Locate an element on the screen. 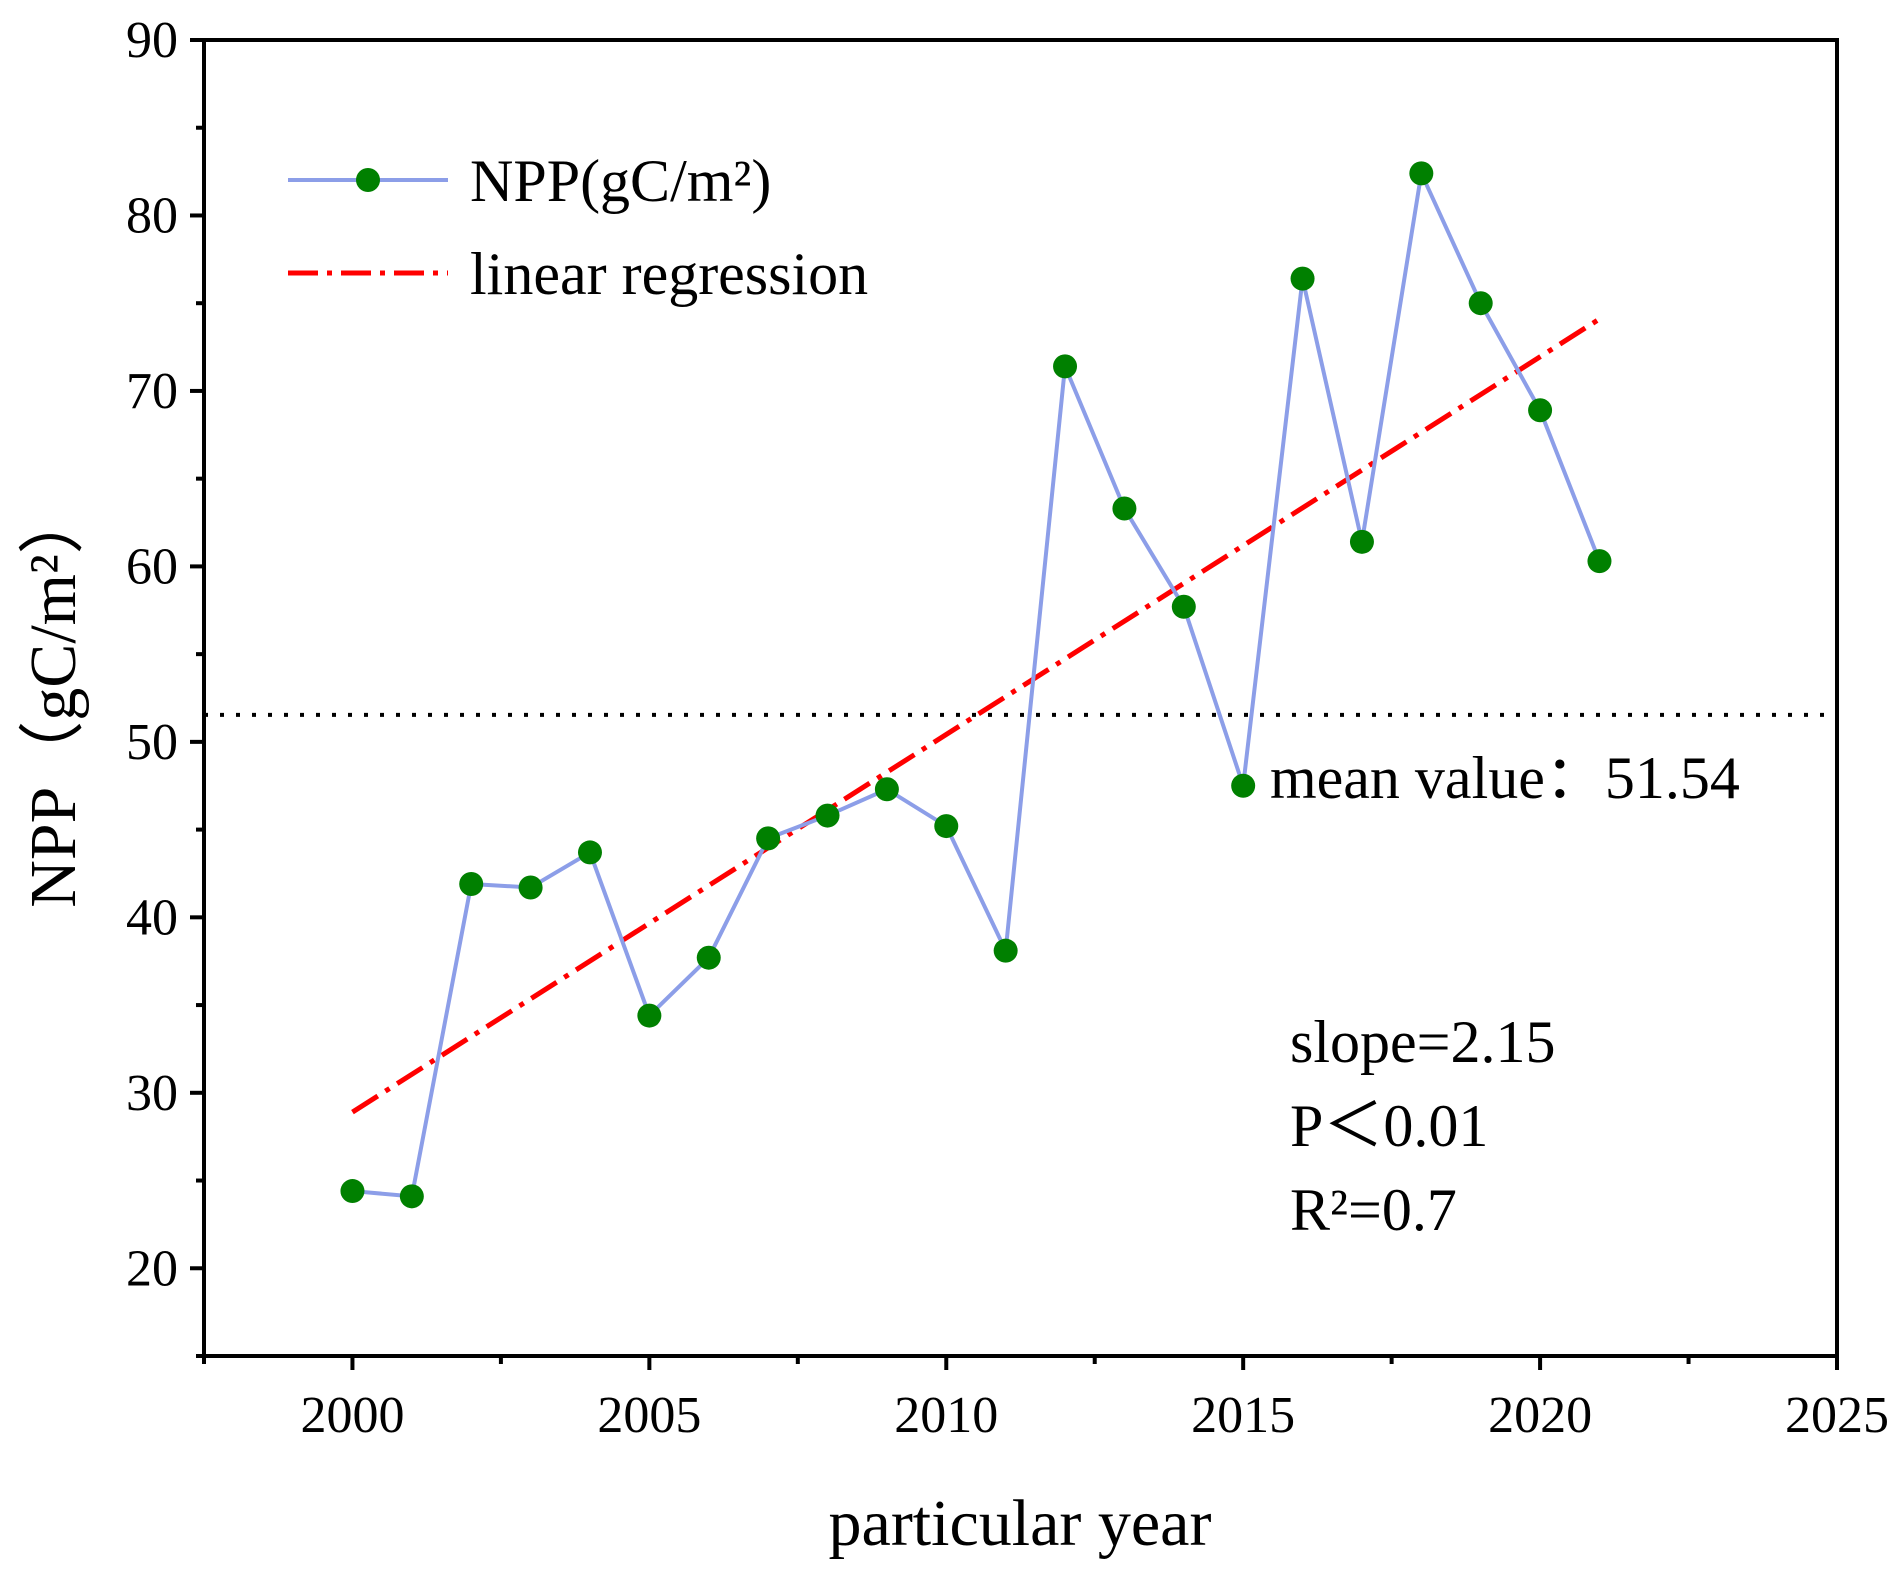 The width and height of the screenshot is (1899, 1574). x-tick-label: 2025 is located at coordinates (1837, 1415).